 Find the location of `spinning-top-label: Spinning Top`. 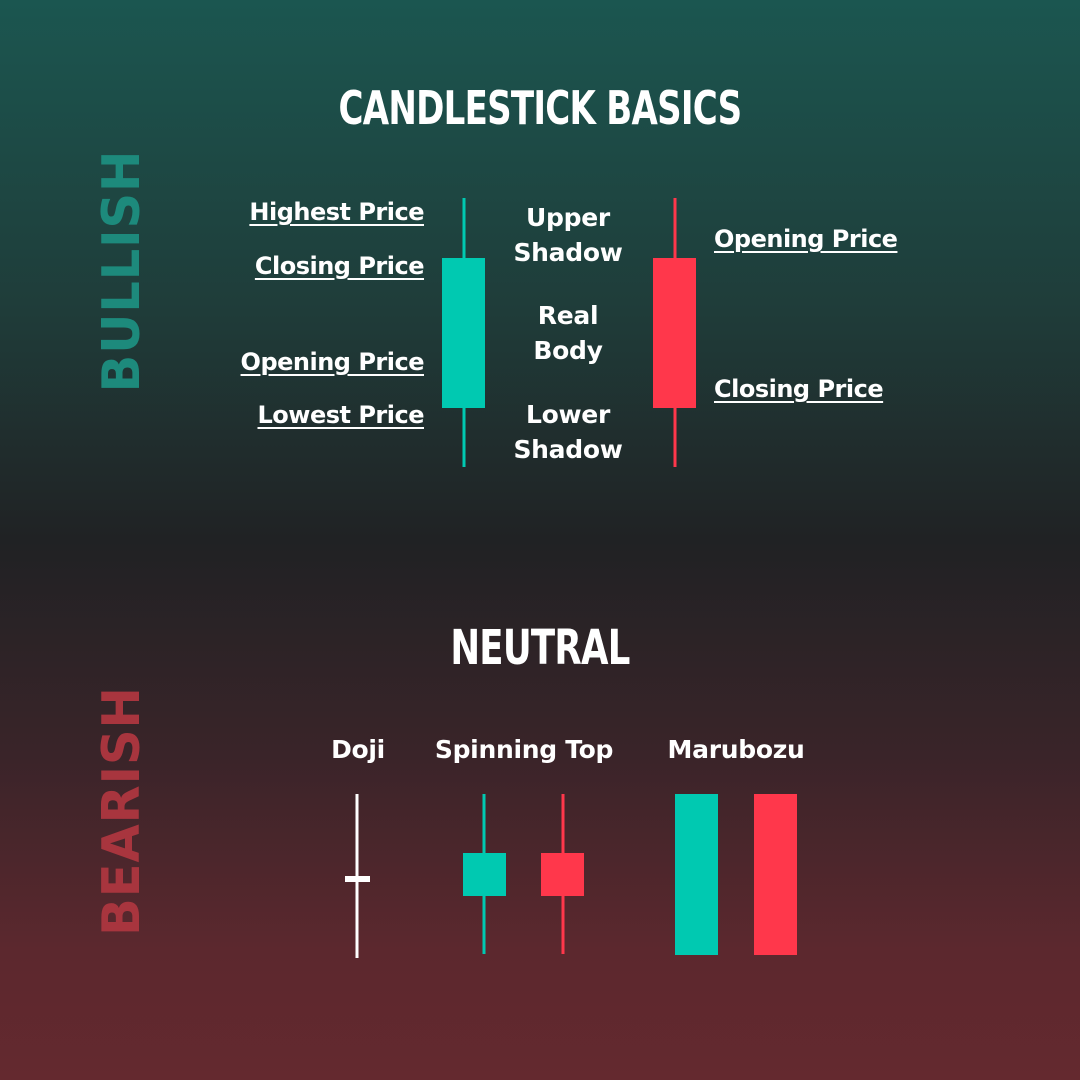

spinning-top-label: Spinning Top is located at coordinates (524, 749).